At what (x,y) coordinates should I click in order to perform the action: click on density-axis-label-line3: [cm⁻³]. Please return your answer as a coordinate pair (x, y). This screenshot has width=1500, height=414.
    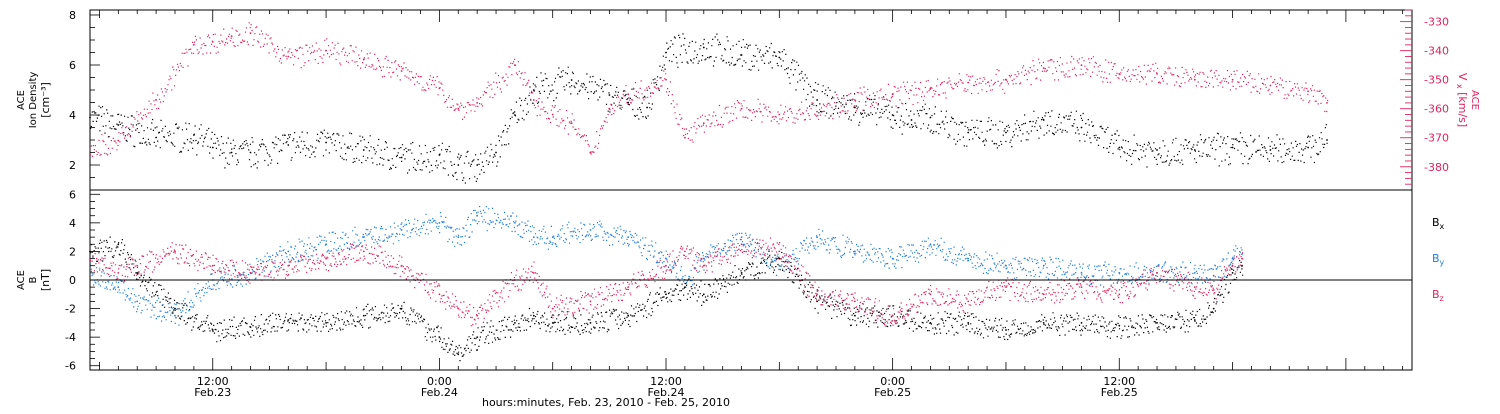
    Looking at the image, I should click on (45, 100).